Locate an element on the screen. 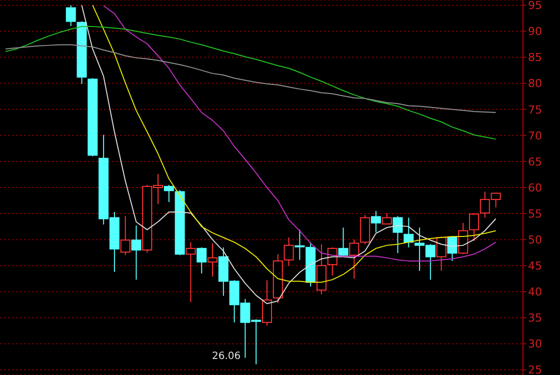 This screenshot has height=375, width=560. y-tick-label: 75 is located at coordinates (535, 109).